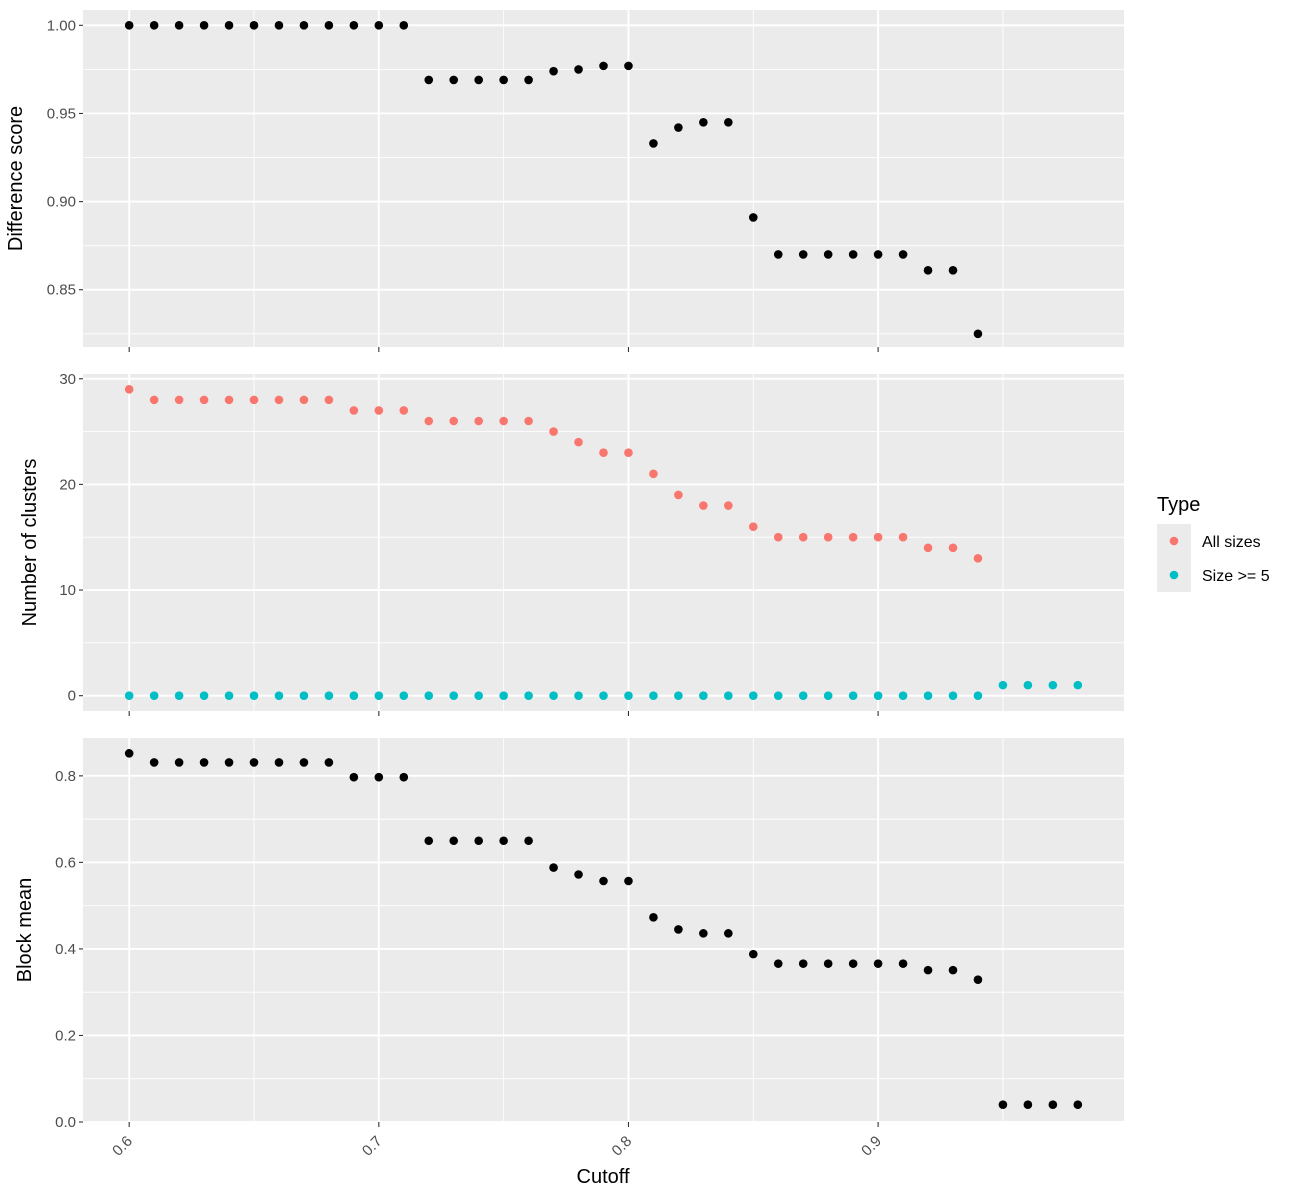 Image resolution: width=1300 pixels, height=1200 pixels. Describe the element at coordinates (65, 949) in the screenshot. I see `y-tick-label: 0.4` at that location.